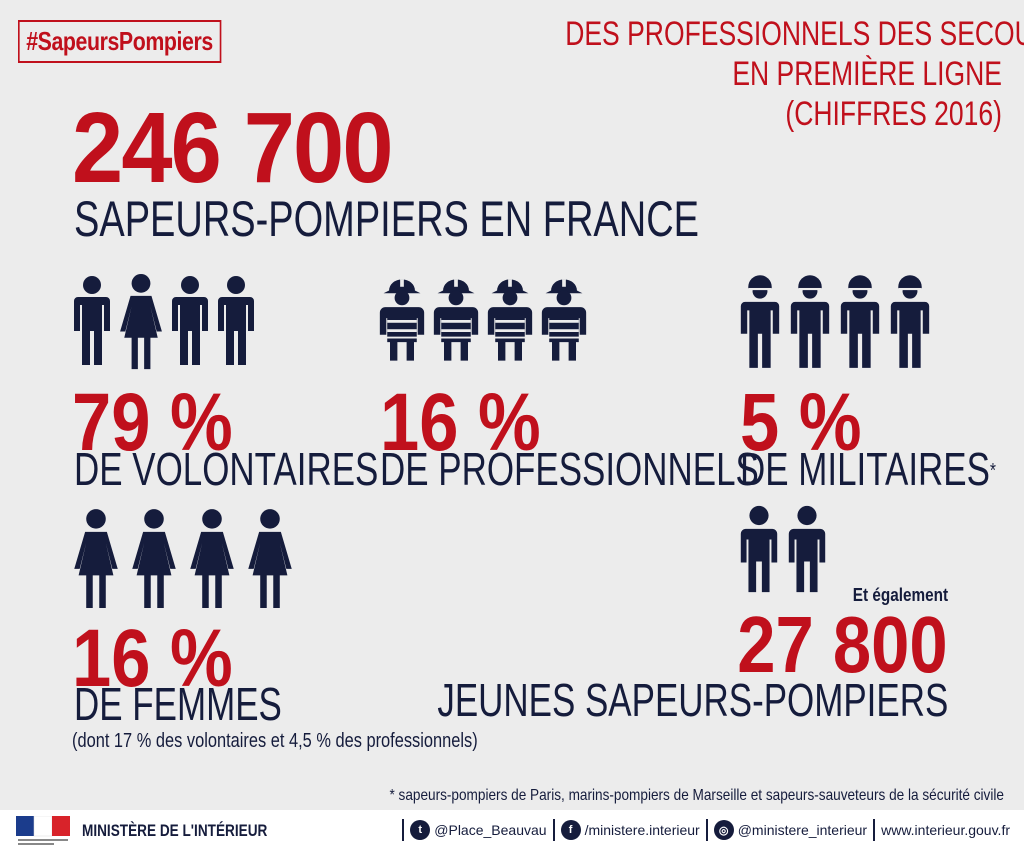  I want to click on young-number: 27 800, so click(842, 644).